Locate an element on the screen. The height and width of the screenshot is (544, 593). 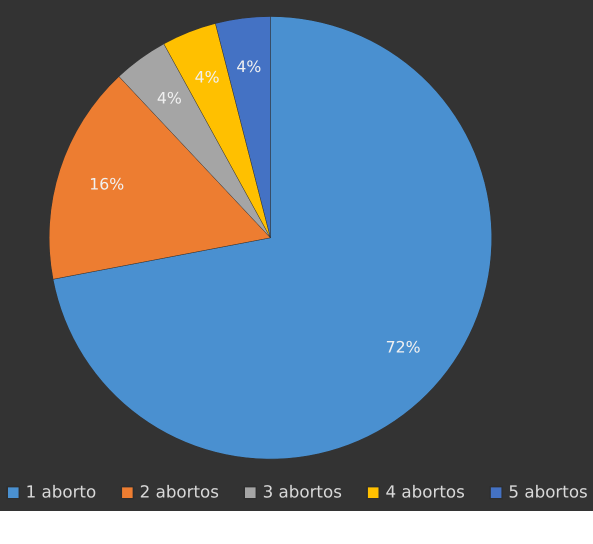
legend-label: 5 abortos is located at coordinates (548, 492).